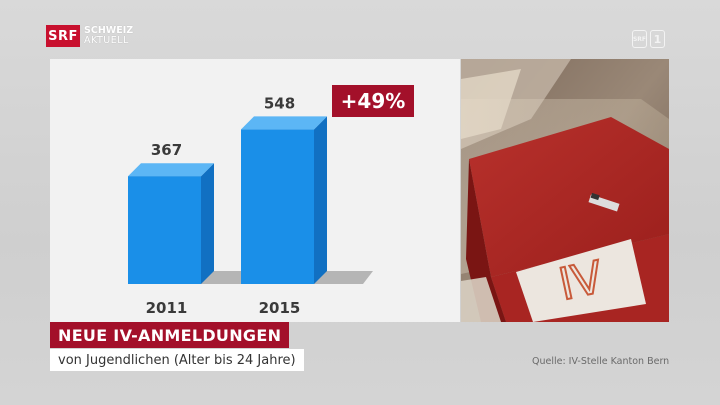 The height and width of the screenshot is (405, 720). What do you see at coordinates (166, 150) in the screenshot?
I see `bar-value-label-0: 367` at bounding box center [166, 150].